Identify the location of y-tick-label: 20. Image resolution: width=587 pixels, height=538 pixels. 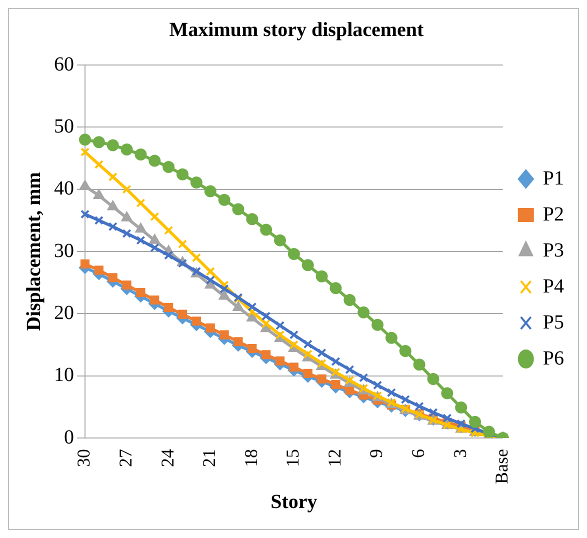
(64, 313).